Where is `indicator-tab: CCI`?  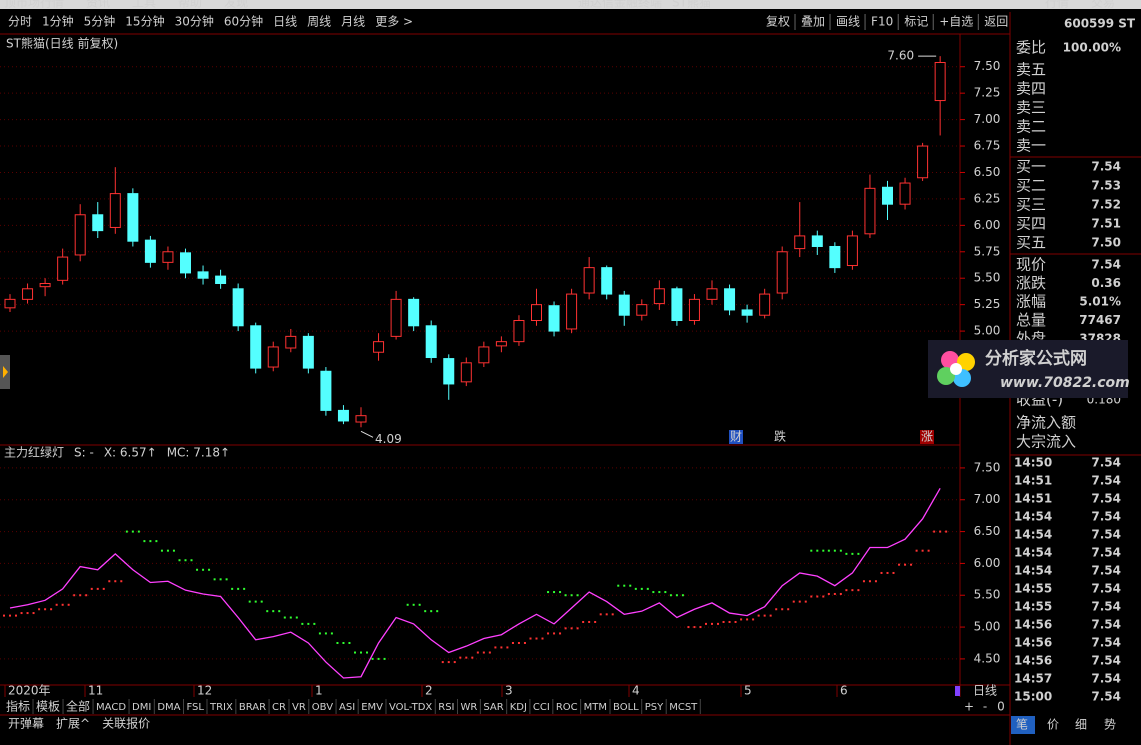
indicator-tab: CCI is located at coordinates (541, 707).